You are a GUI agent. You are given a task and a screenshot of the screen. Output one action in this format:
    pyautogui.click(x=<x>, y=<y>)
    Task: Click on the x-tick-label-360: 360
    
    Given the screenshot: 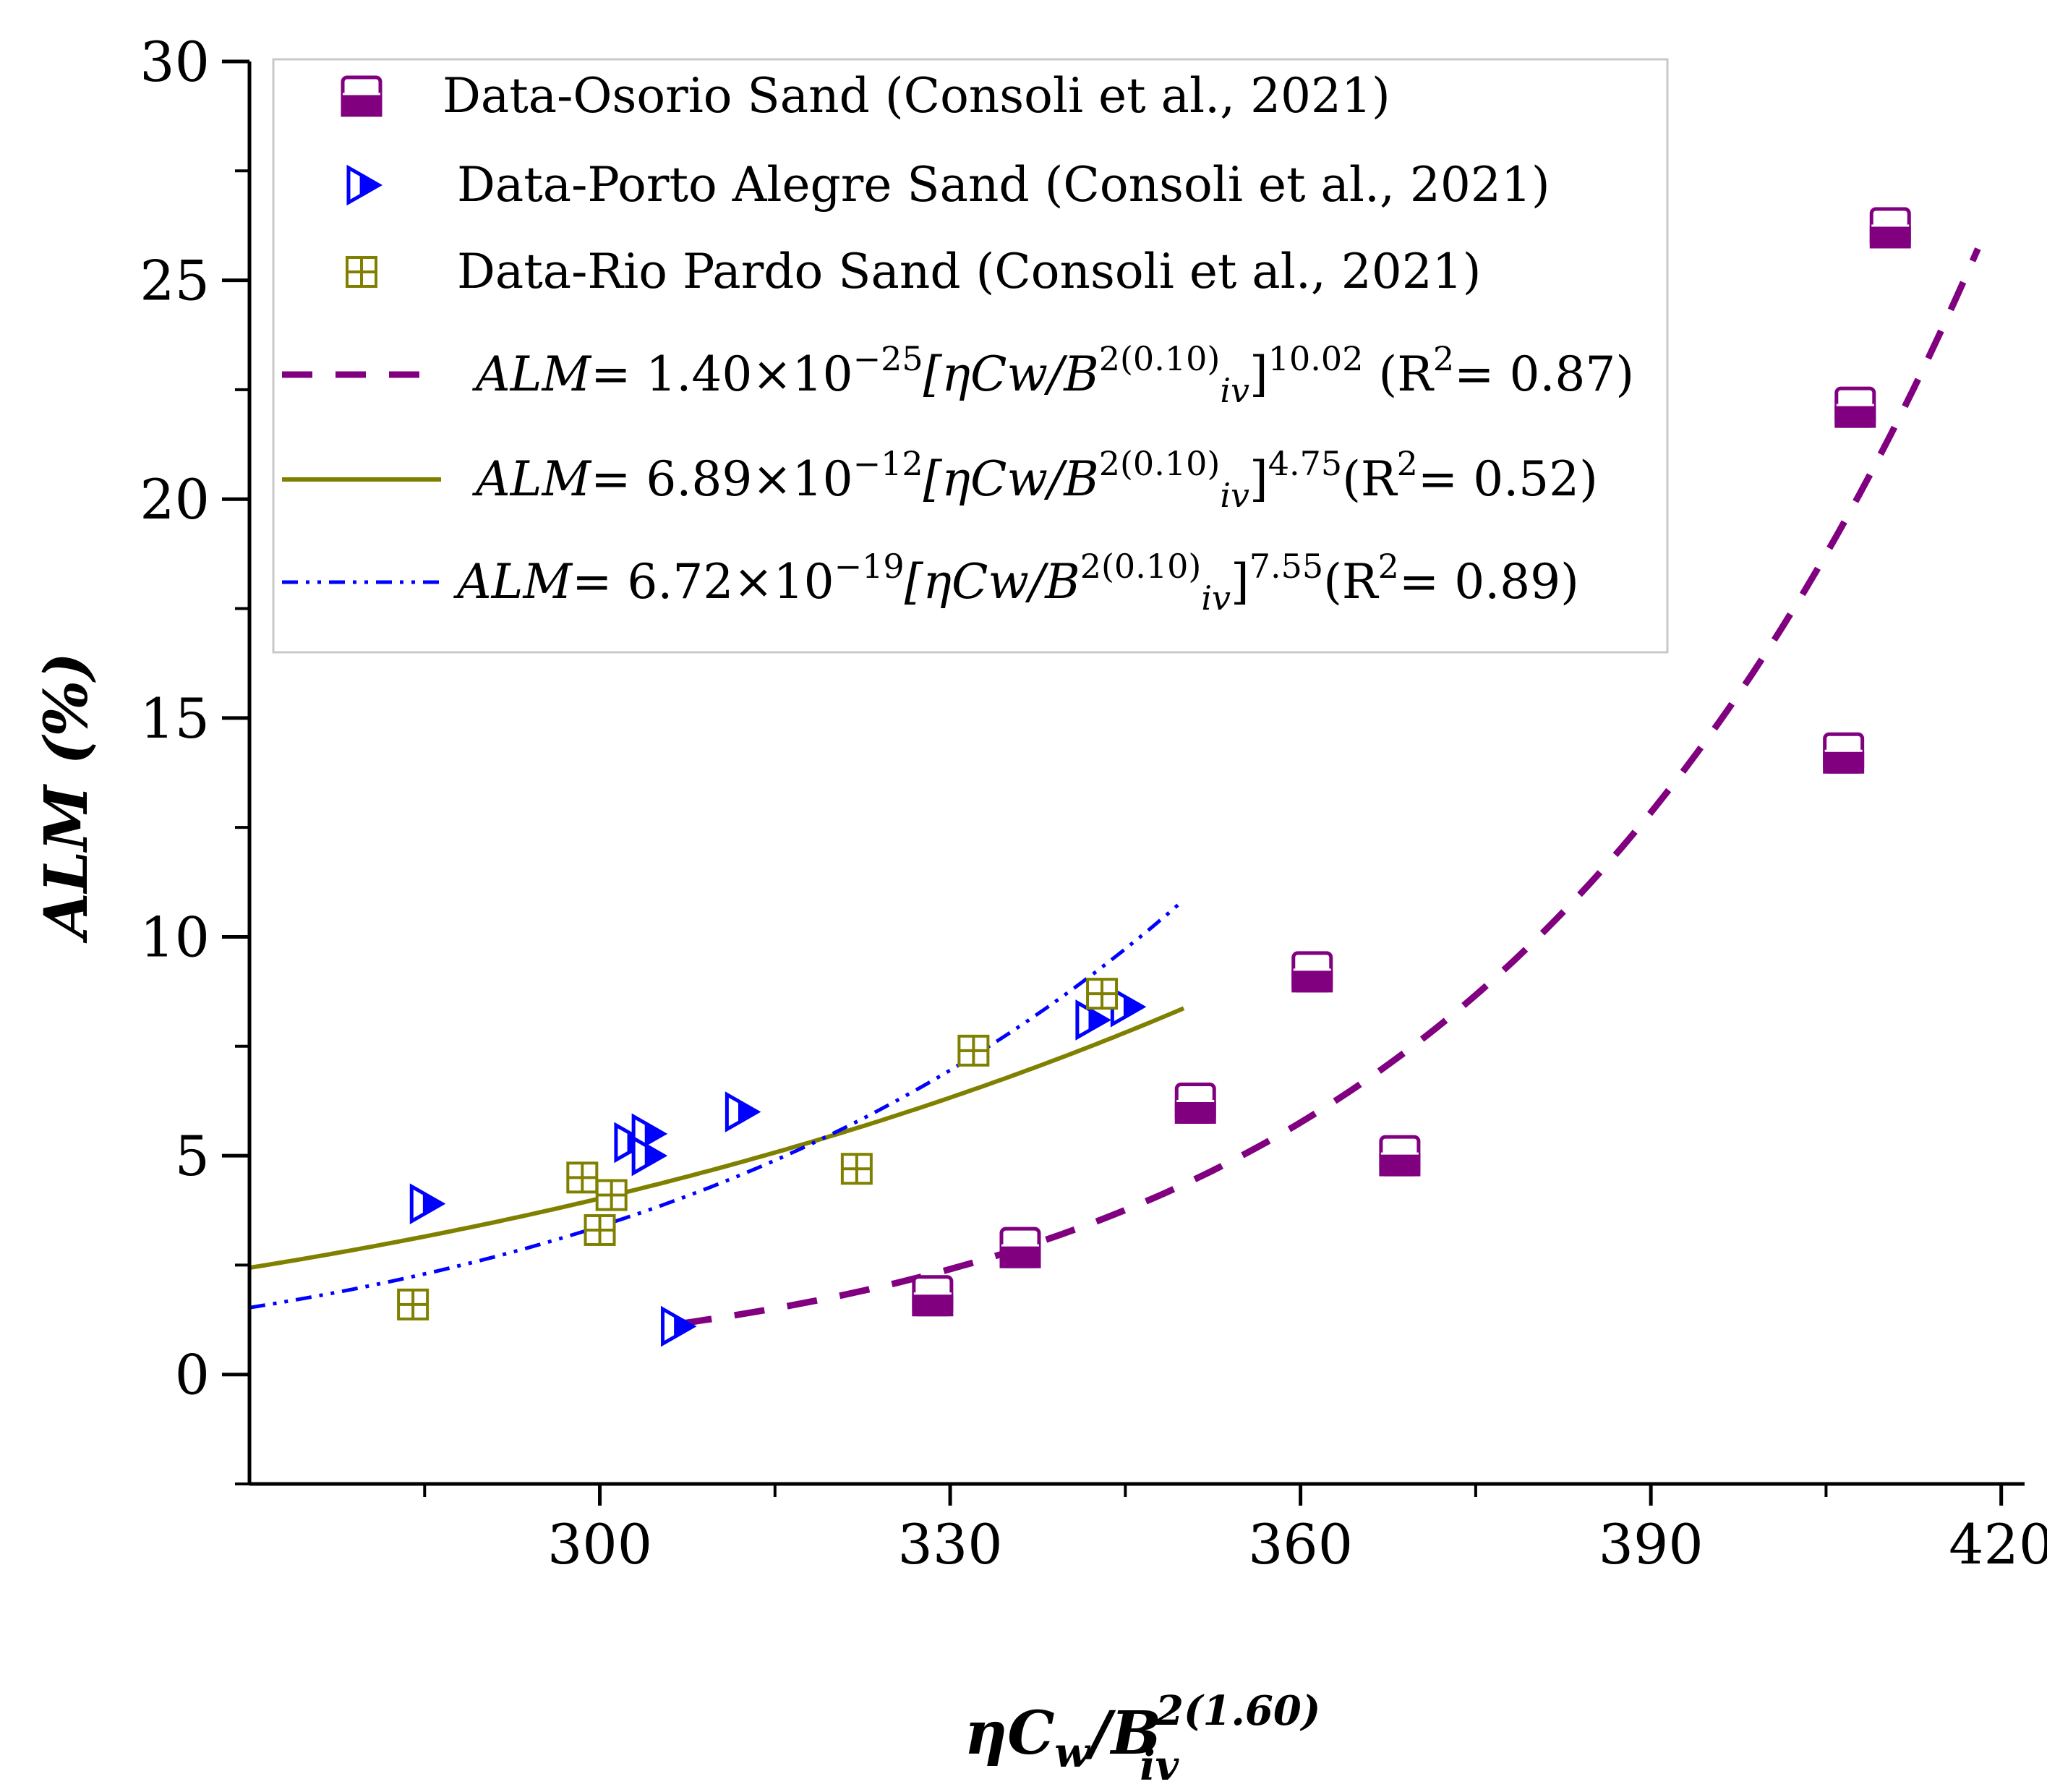 What is the action you would take?
    pyautogui.click(x=1300, y=1544)
    